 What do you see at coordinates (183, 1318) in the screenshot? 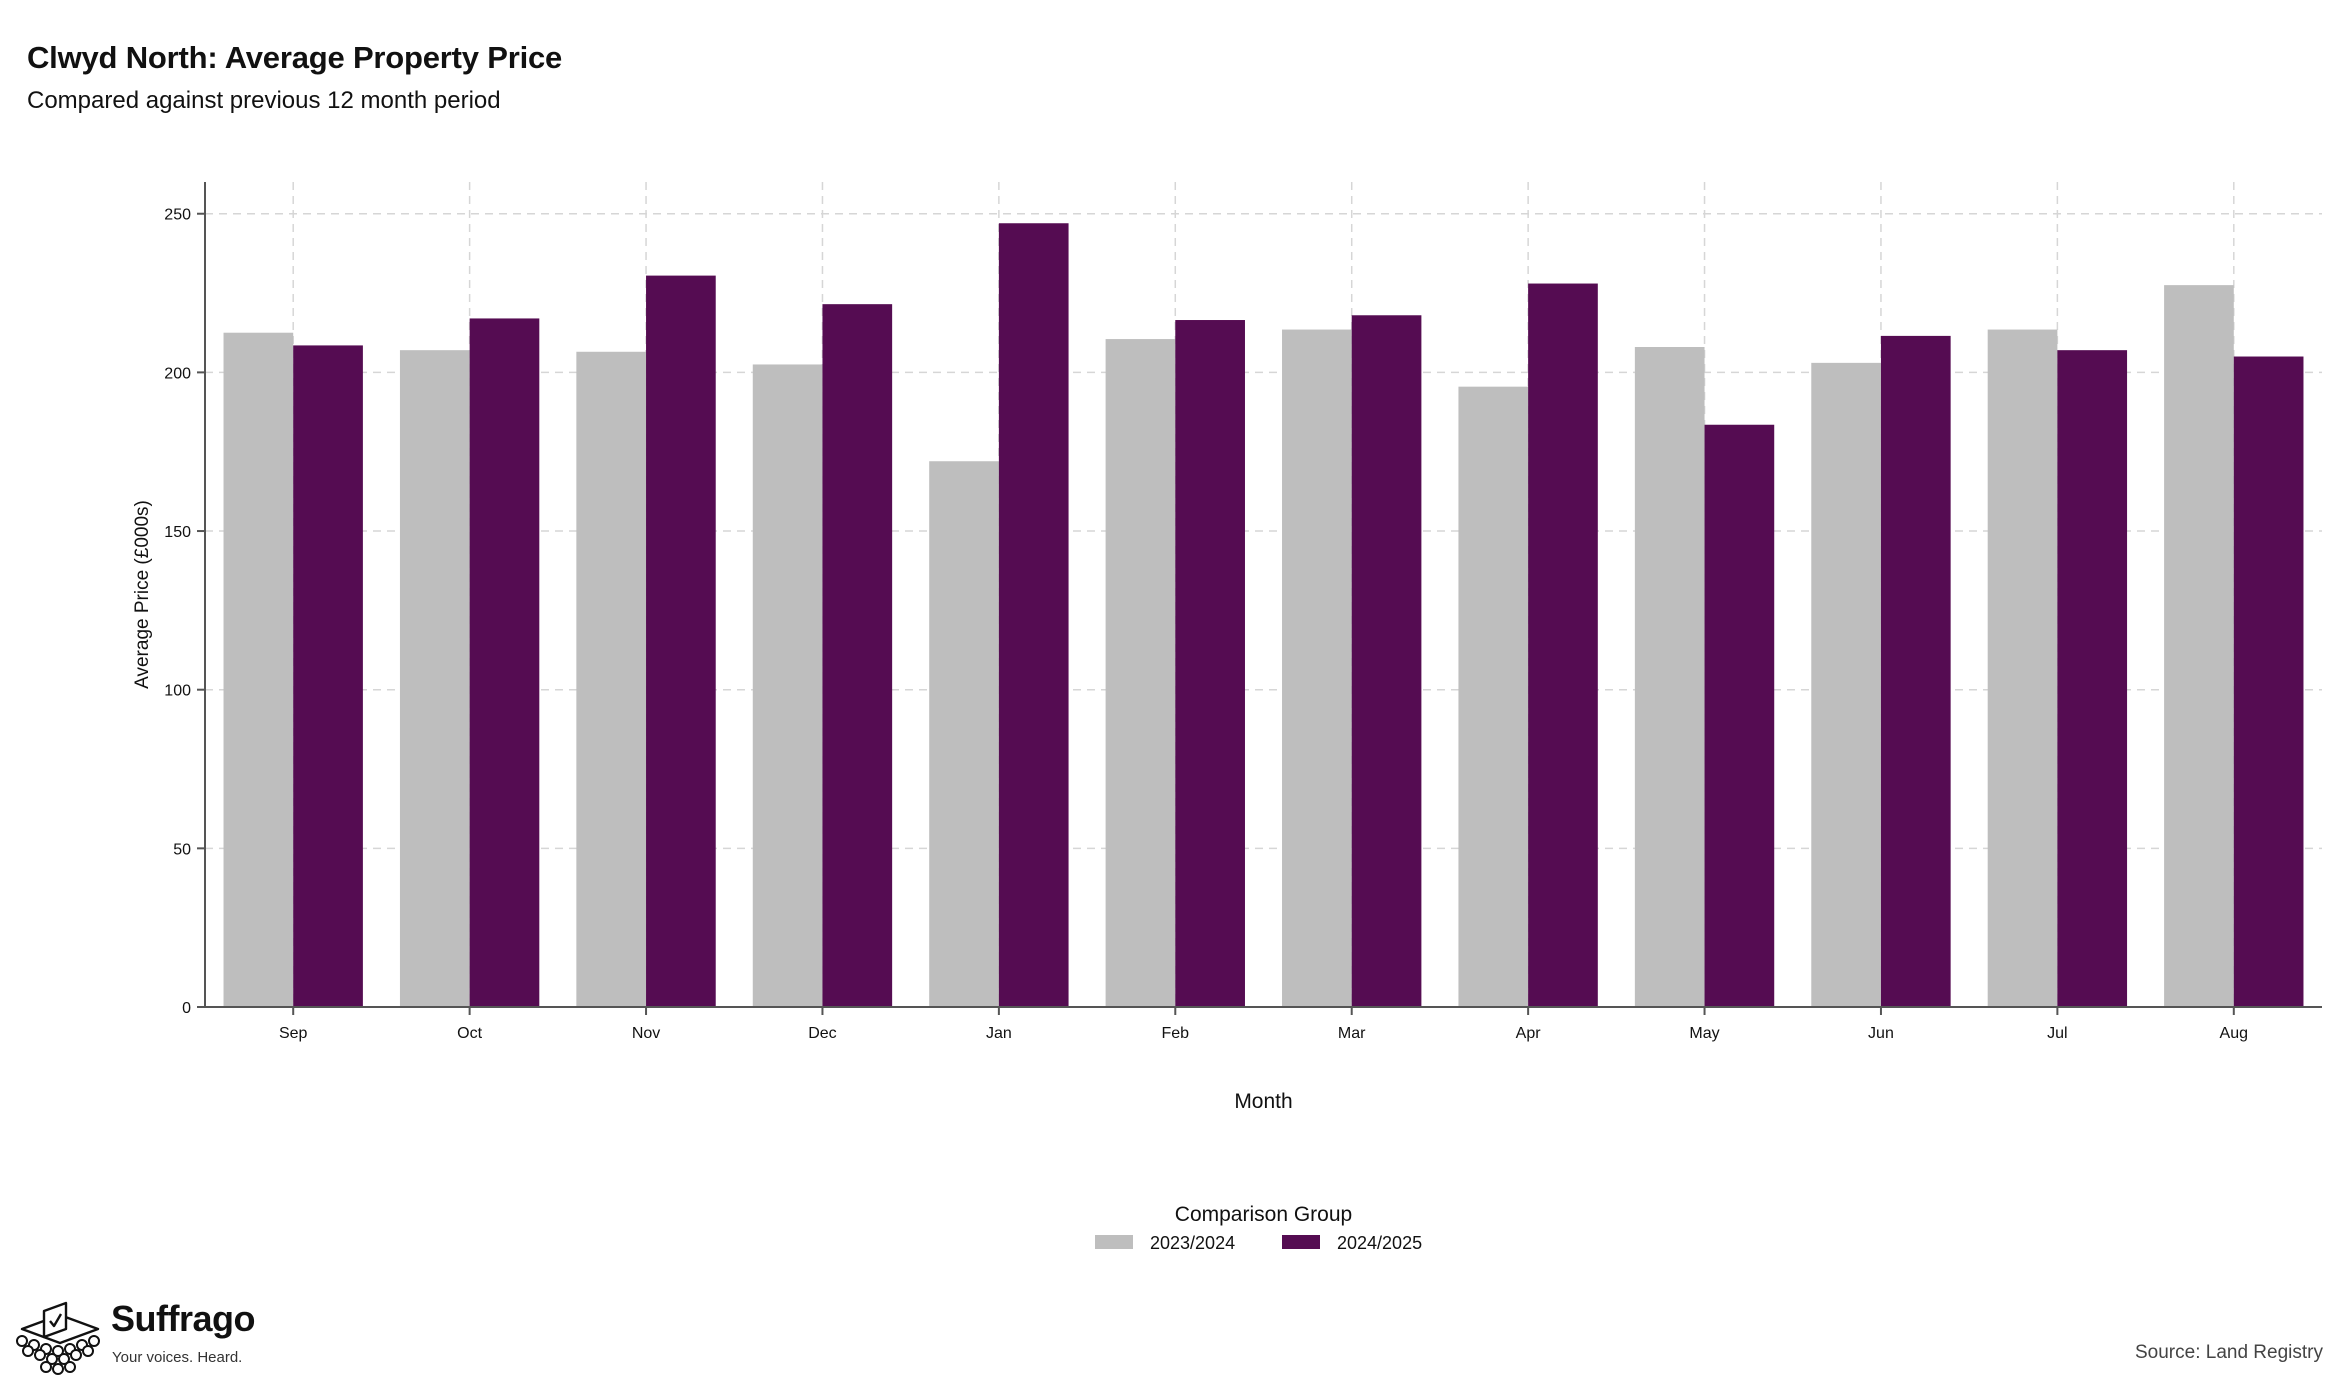
I see `brand-name: Suffrago` at bounding box center [183, 1318].